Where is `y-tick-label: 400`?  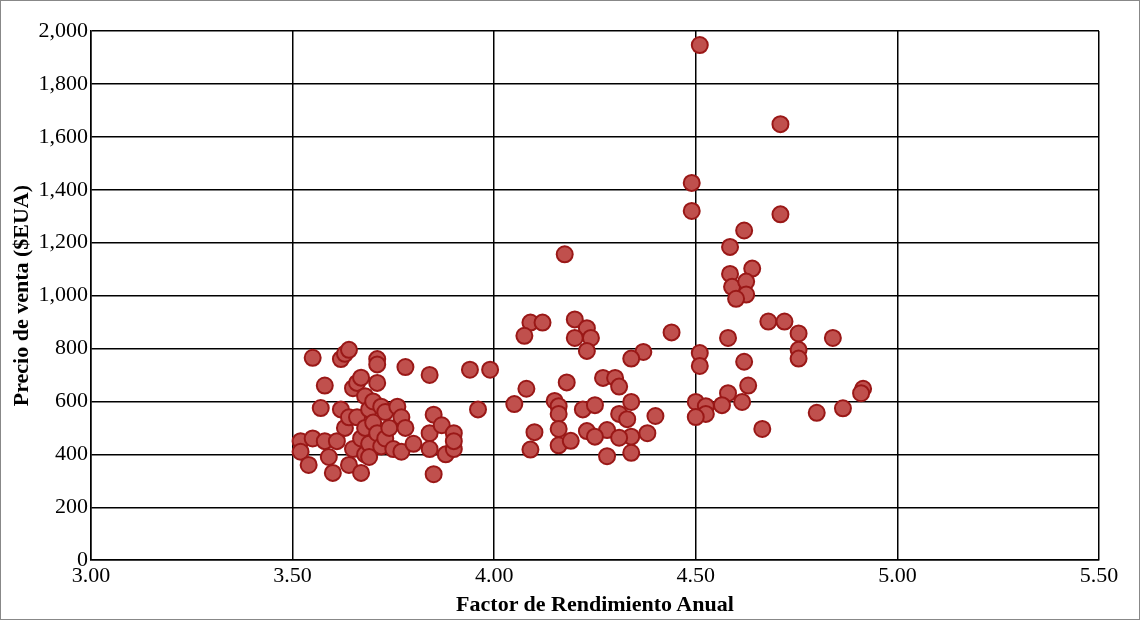 y-tick-label: 400 is located at coordinates (71, 453).